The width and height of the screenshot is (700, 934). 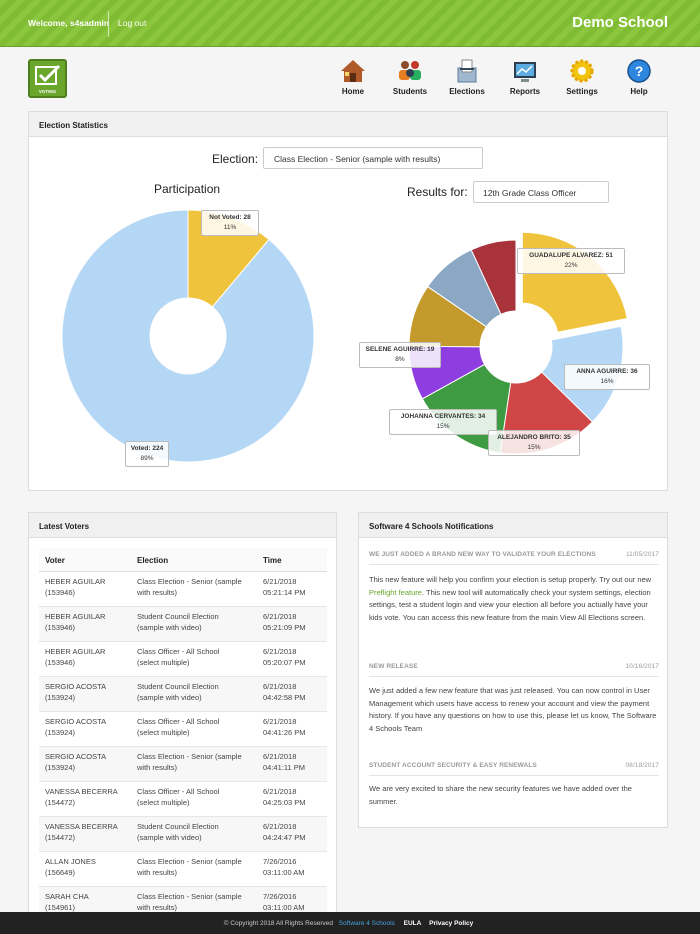 What do you see at coordinates (47, 91) in the screenshot?
I see `logo-text: VOTING` at bounding box center [47, 91].